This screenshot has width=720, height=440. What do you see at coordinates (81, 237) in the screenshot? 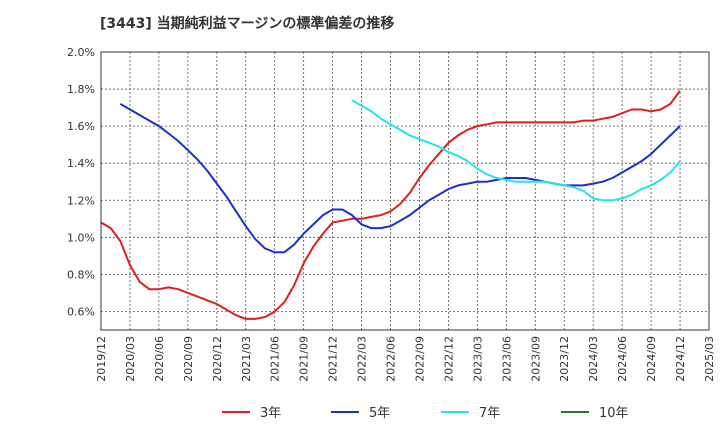
I see `y-tick-label: 1.0%` at bounding box center [81, 237].